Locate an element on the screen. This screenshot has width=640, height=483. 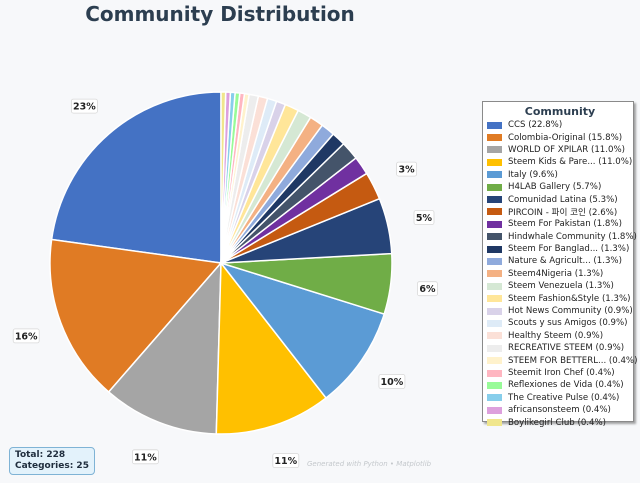
pct-label: 16% is located at coordinates (26, 336).